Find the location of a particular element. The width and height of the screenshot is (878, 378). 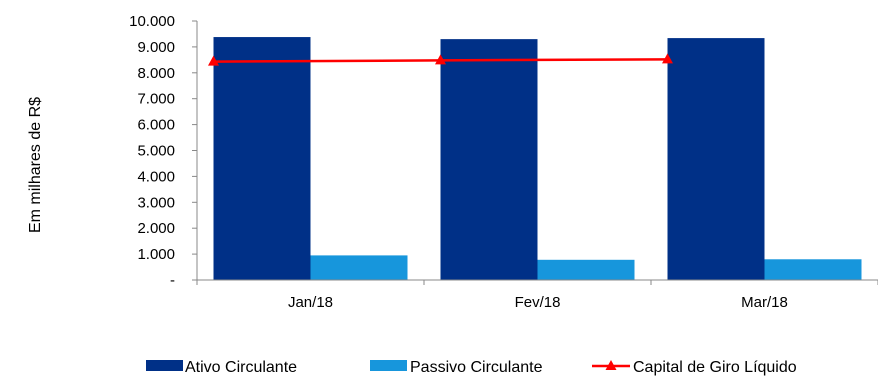

legend-label: Passivo Circulante is located at coordinates (476, 367).